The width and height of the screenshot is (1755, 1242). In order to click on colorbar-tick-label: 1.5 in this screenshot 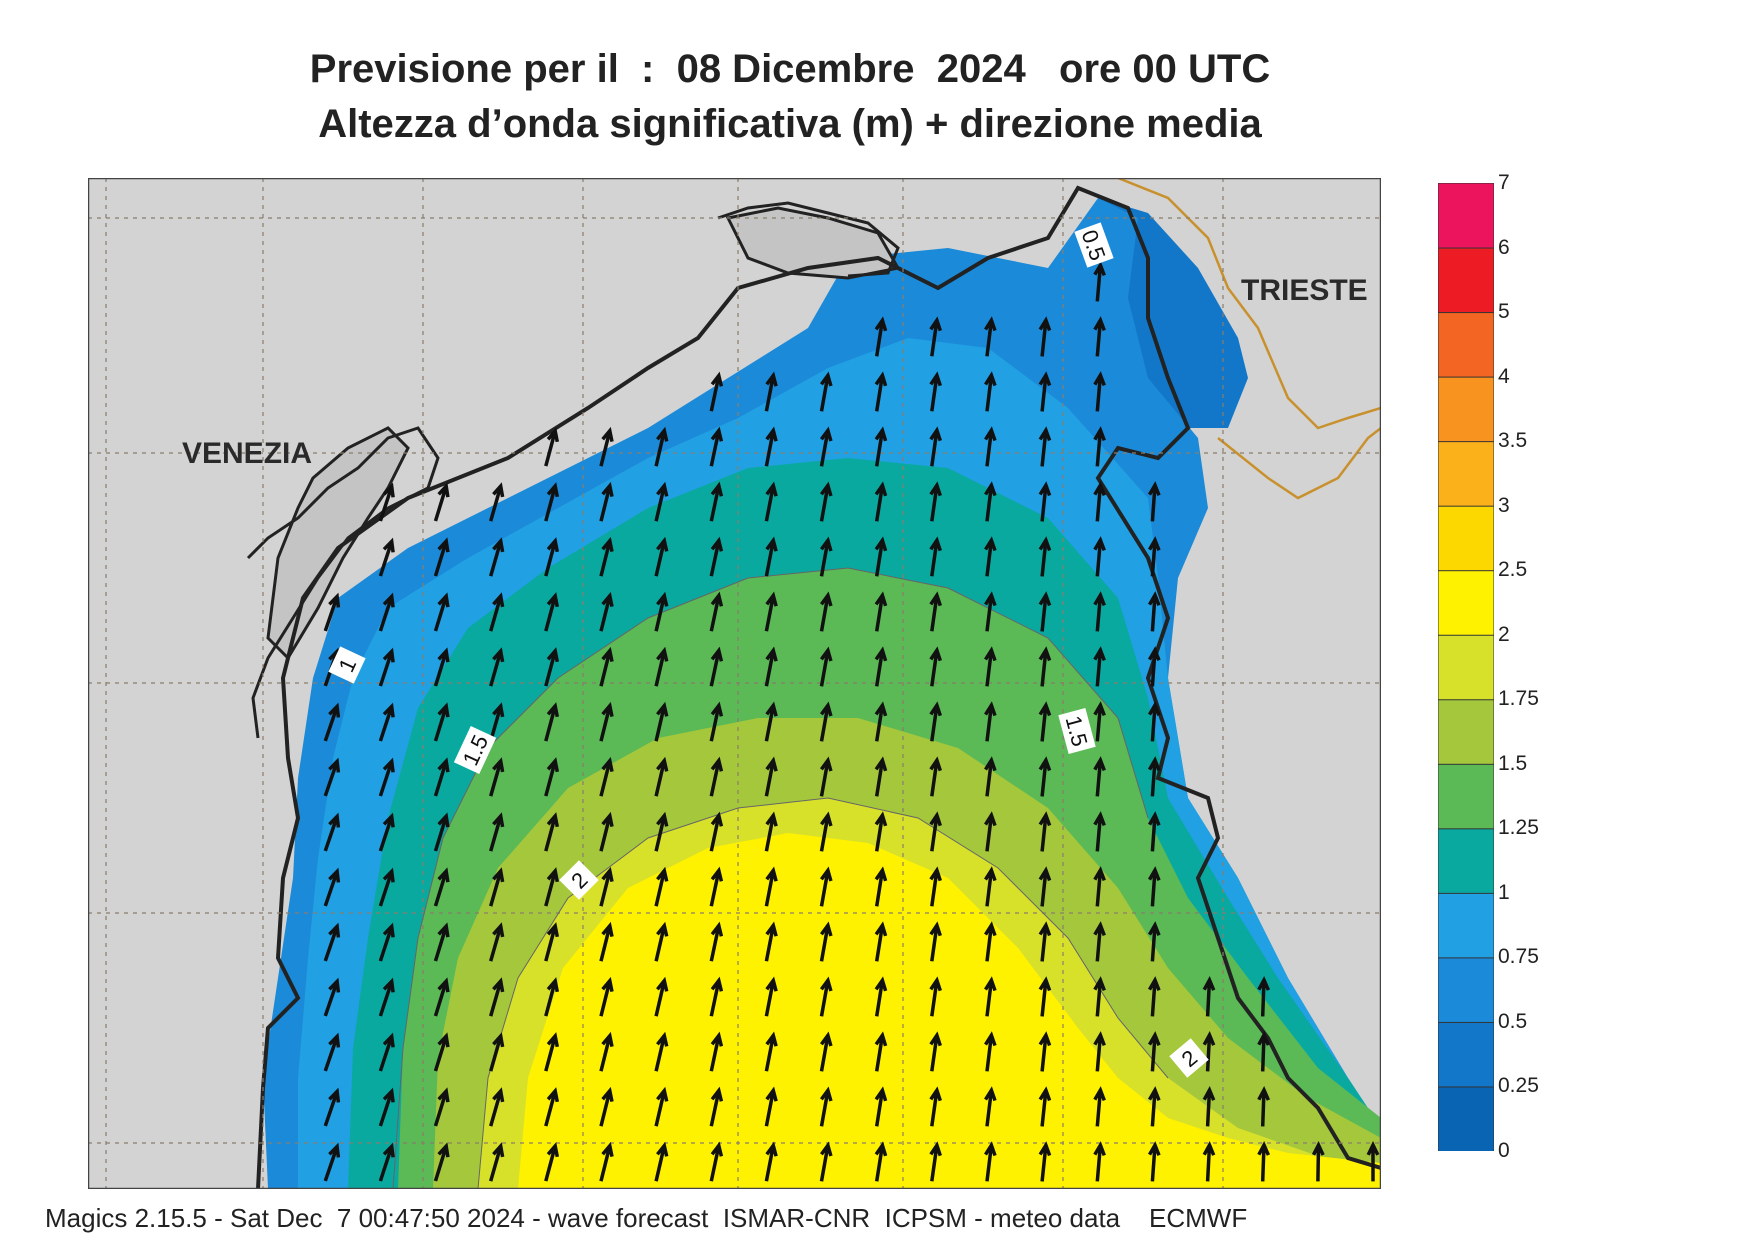, I will do `click(1513, 763)`.